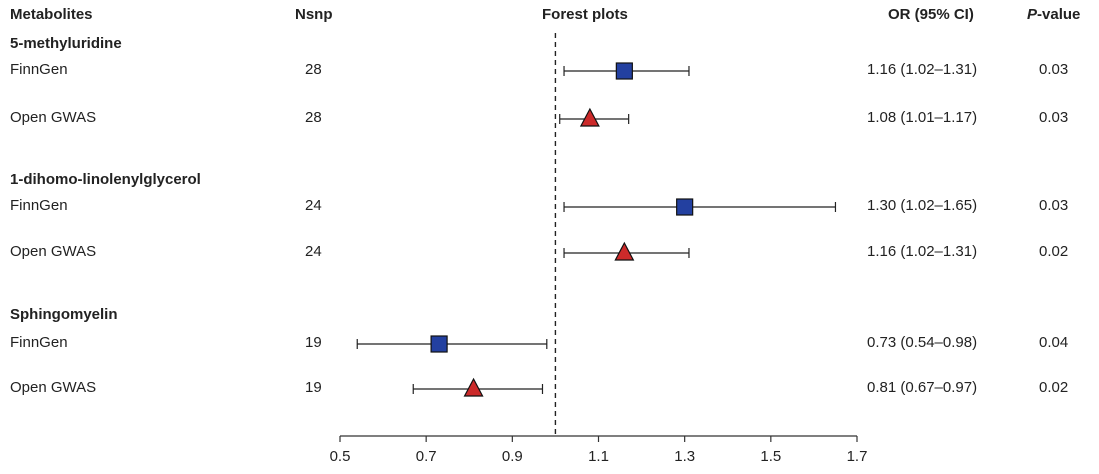 This screenshot has width=1099, height=474. What do you see at coordinates (922, 387) in the screenshot?
I see `row-or-ci: 0.81 (0.67–0.97)` at bounding box center [922, 387].